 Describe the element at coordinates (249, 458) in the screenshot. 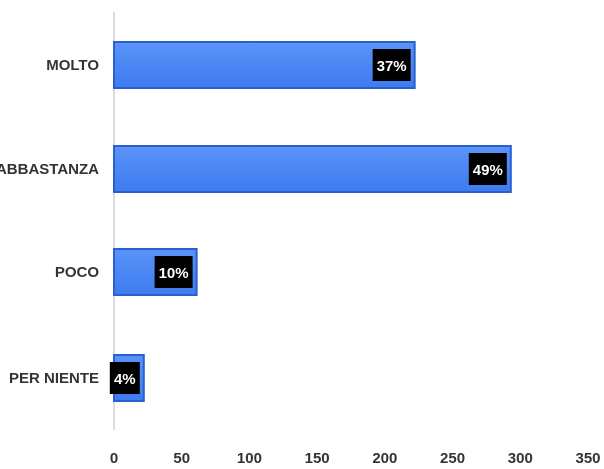

I see `x-tick-label: 100` at that location.